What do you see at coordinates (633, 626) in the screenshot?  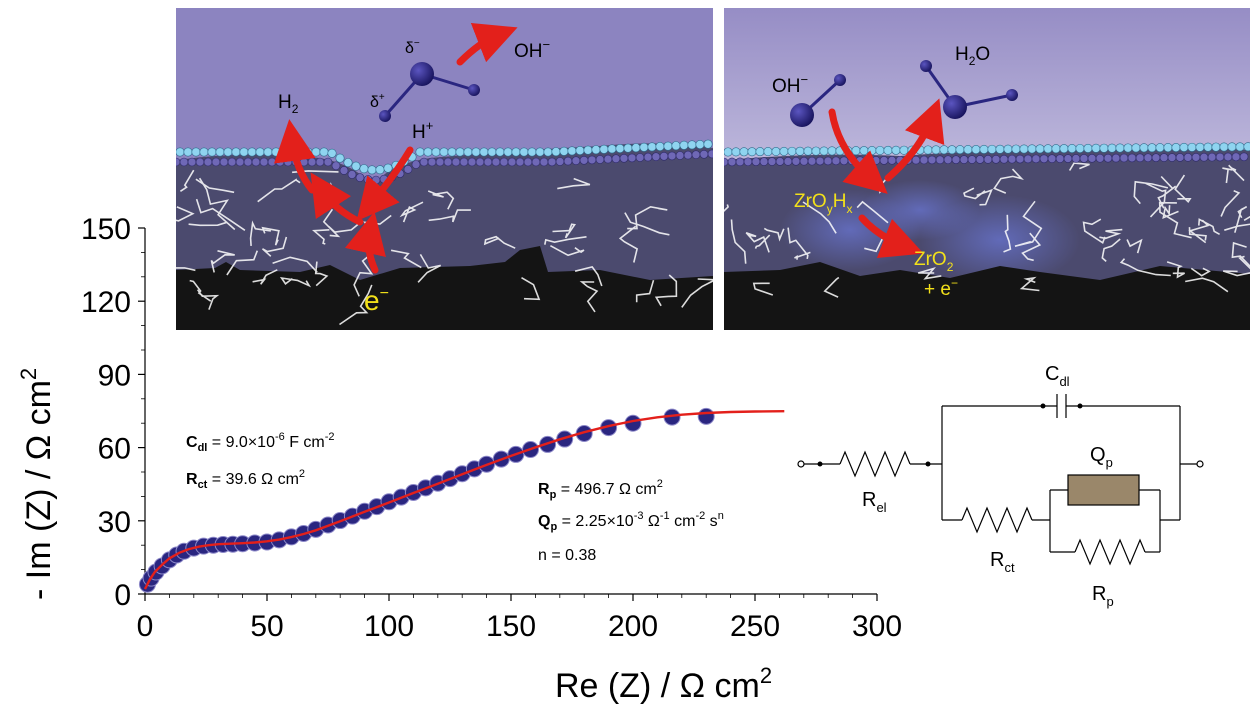 I see `x-tick-label: 200` at bounding box center [633, 626].